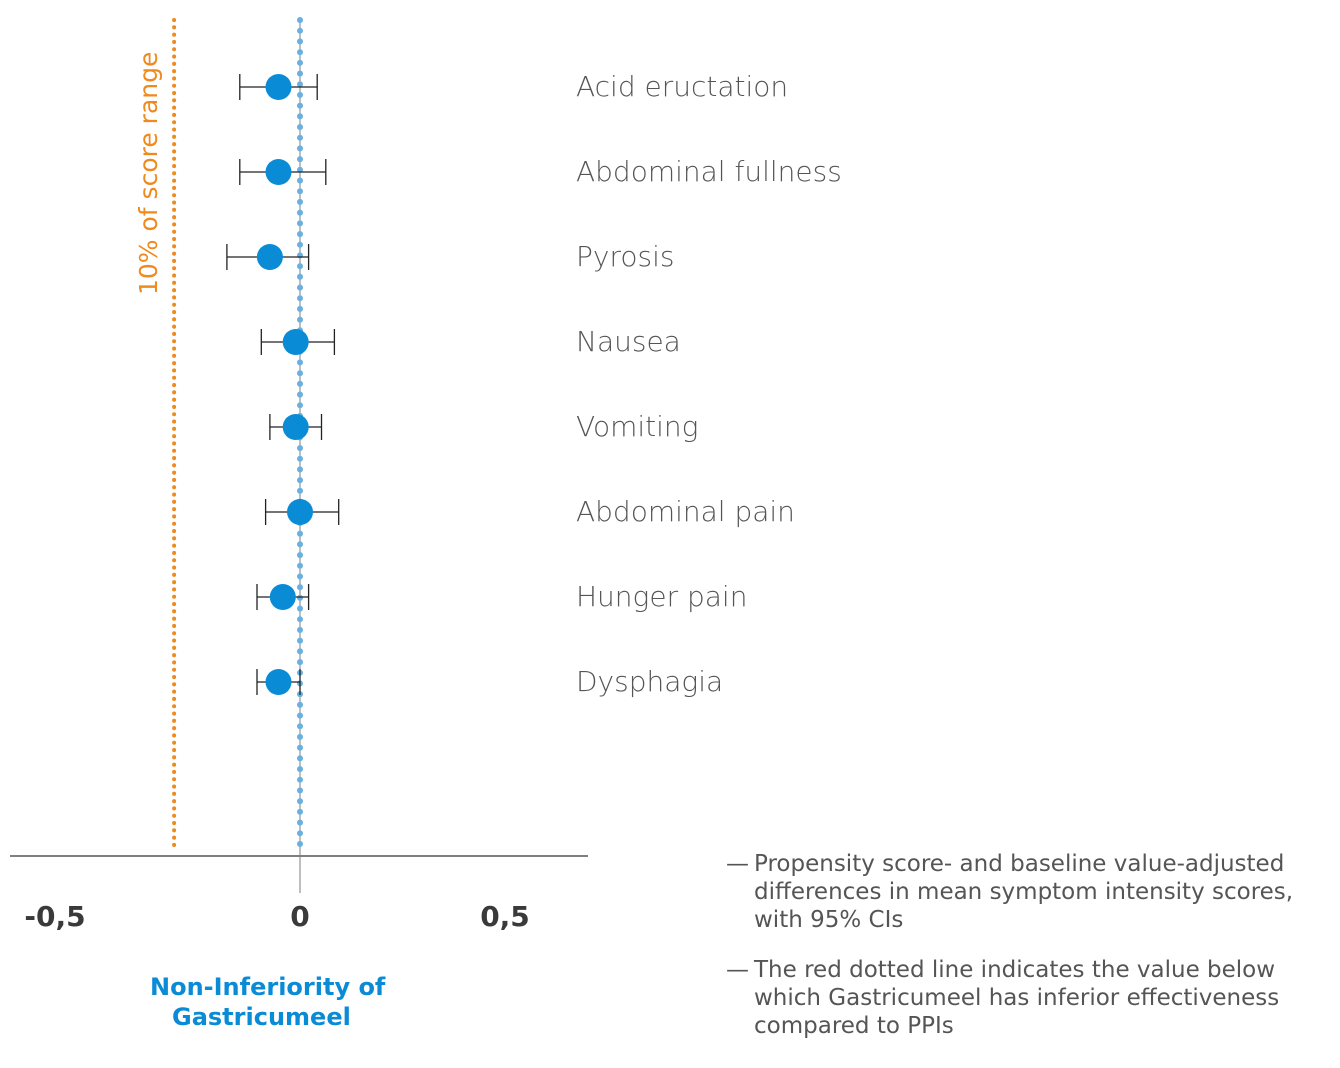 The height and width of the screenshot is (1068, 1340). I want to click on x-axis-label: Non-Inferiority of Gastricumeel, so click(300, 1002).